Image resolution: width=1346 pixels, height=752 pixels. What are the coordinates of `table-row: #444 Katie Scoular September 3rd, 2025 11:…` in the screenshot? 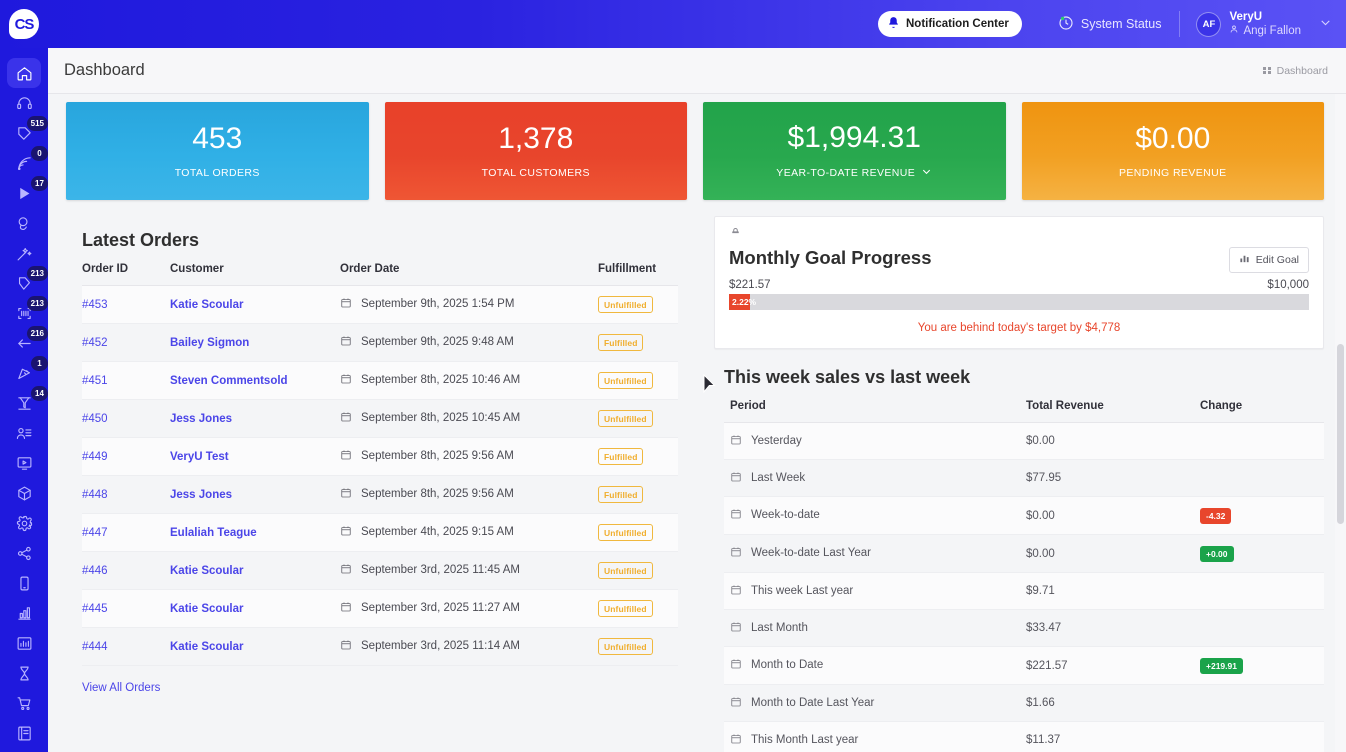 It's located at (380, 646).